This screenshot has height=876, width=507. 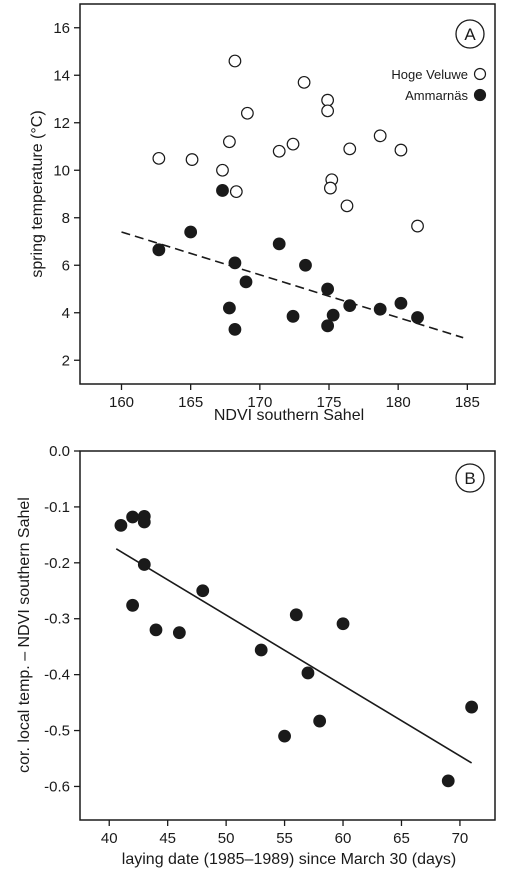 What do you see at coordinates (343, 838) in the screenshot?
I see `x-tick-label-b: 60` at bounding box center [343, 838].